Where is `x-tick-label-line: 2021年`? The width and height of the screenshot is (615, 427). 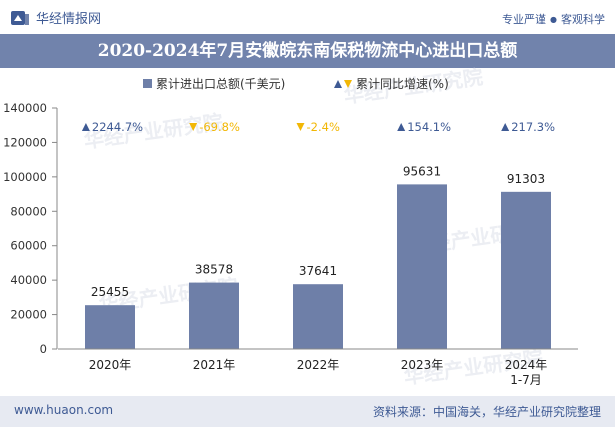
x-tick-label-line: 2021年 is located at coordinates (214, 365).